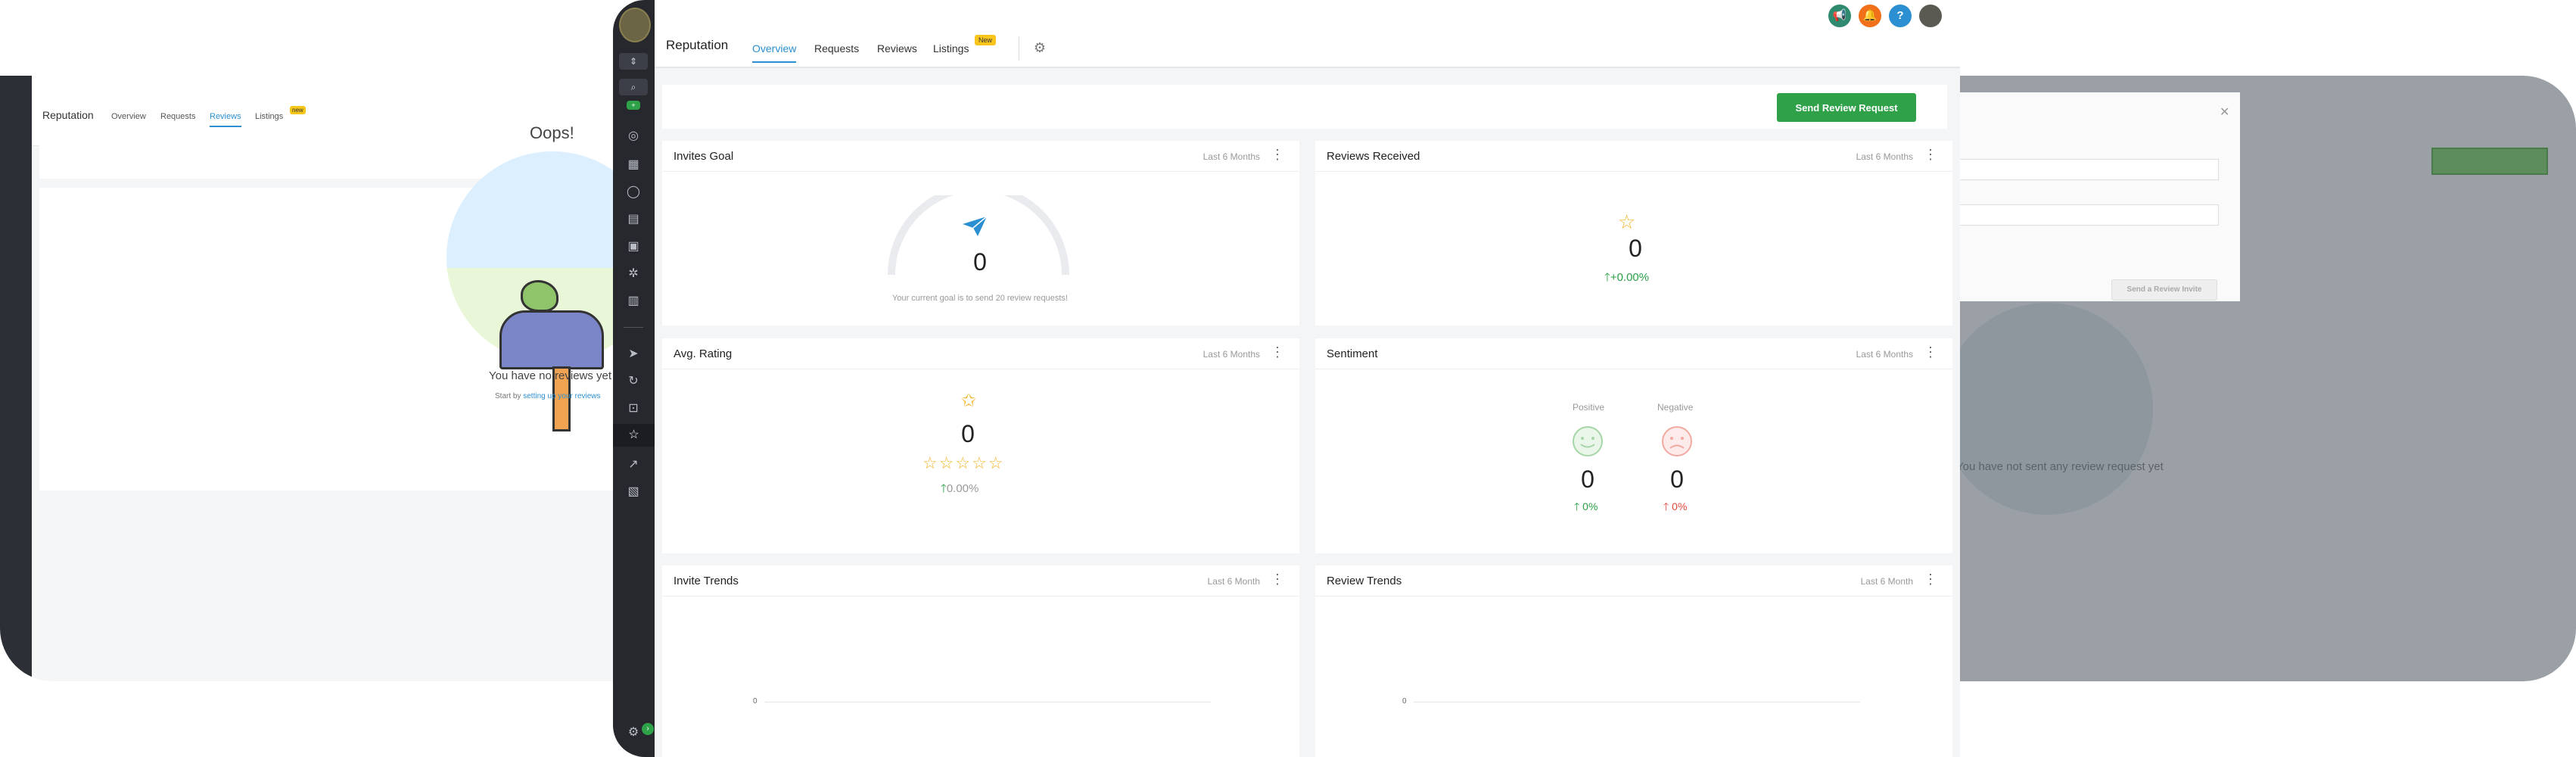  I want to click on left-tab-overview: Overview, so click(128, 116).